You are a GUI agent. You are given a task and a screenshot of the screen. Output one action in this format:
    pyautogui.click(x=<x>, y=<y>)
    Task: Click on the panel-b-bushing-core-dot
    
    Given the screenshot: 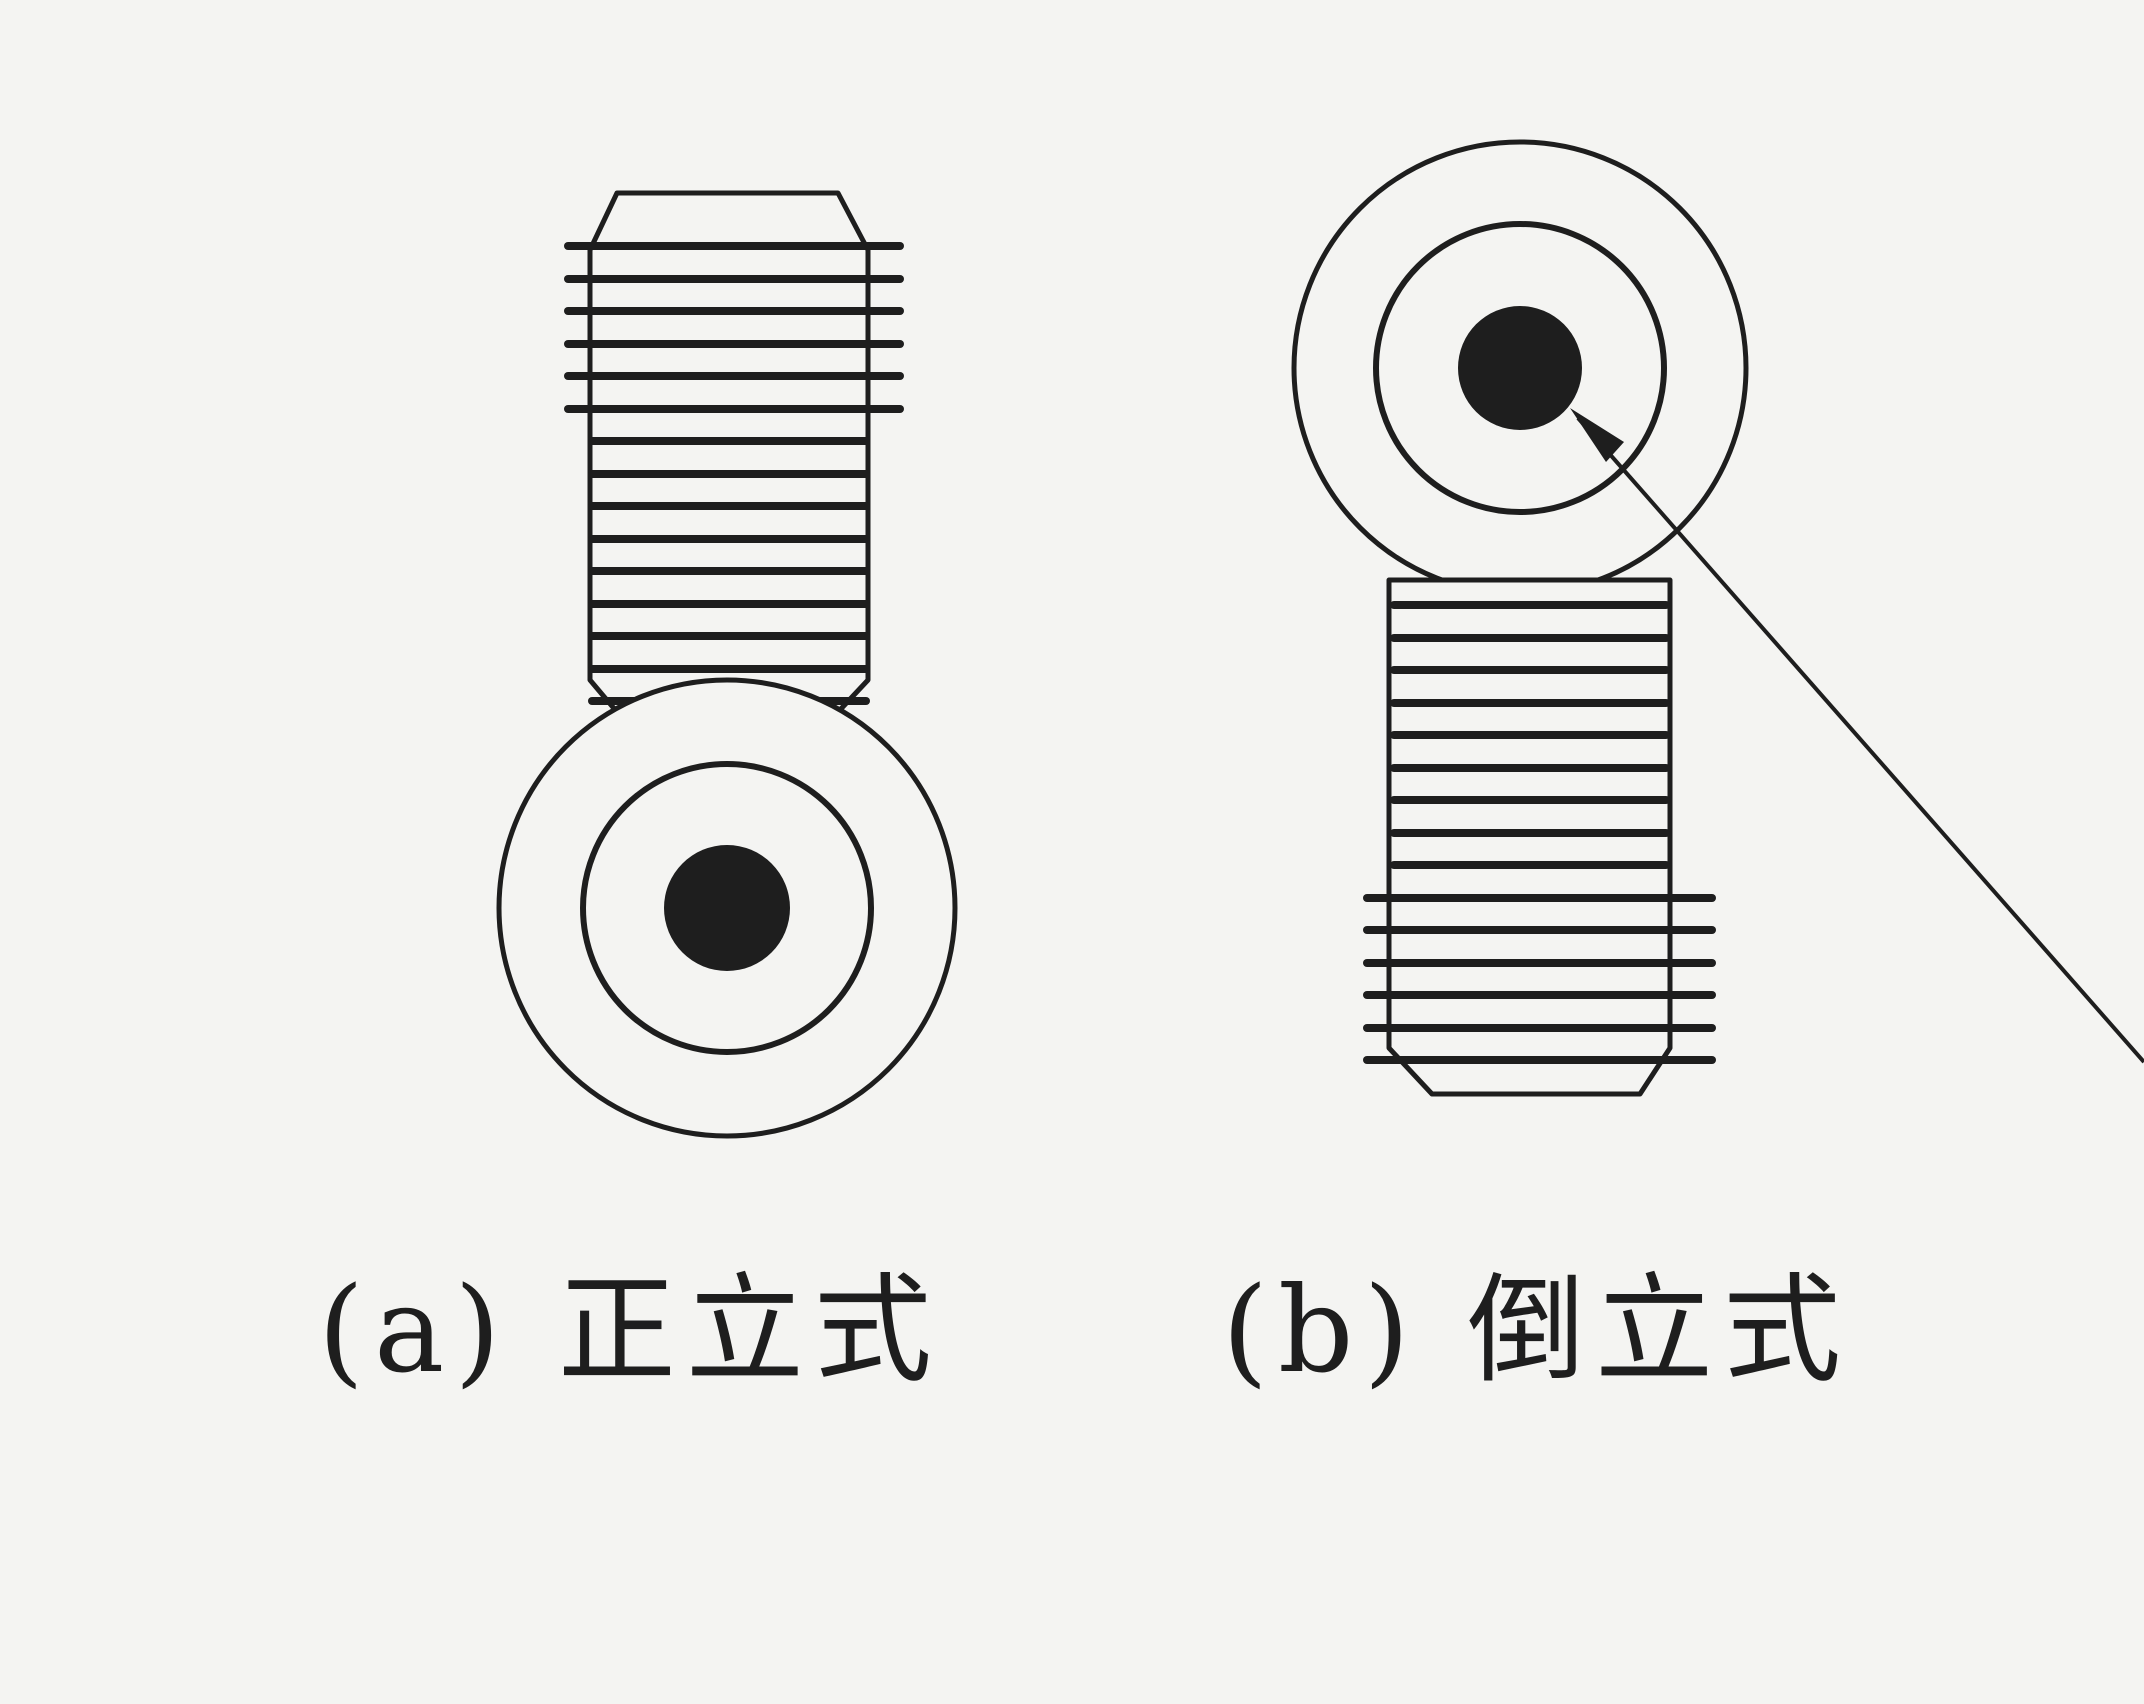 What is the action you would take?
    pyautogui.click(x=1520, y=368)
    